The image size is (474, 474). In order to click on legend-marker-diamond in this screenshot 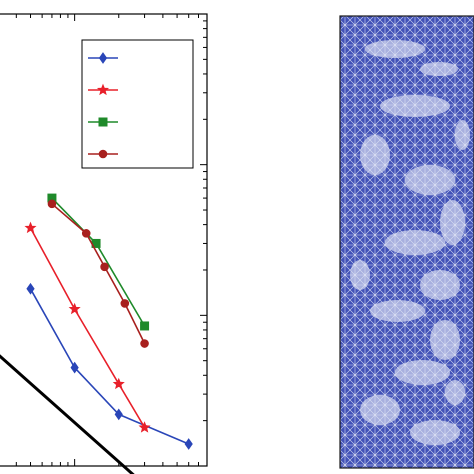, I will do `click(103, 58)`.